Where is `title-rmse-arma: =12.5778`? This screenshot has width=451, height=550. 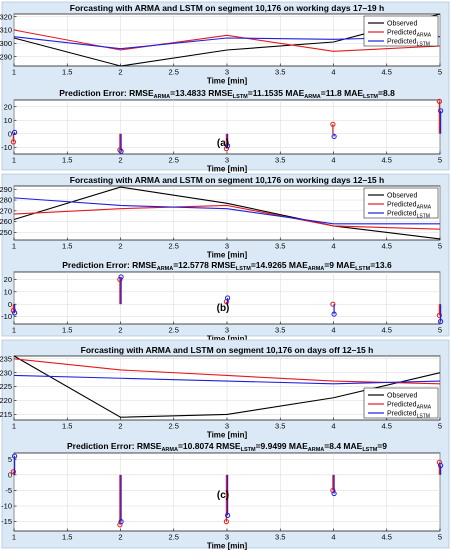 title-rmse-arma: =12.5778 is located at coordinates (191, 265).